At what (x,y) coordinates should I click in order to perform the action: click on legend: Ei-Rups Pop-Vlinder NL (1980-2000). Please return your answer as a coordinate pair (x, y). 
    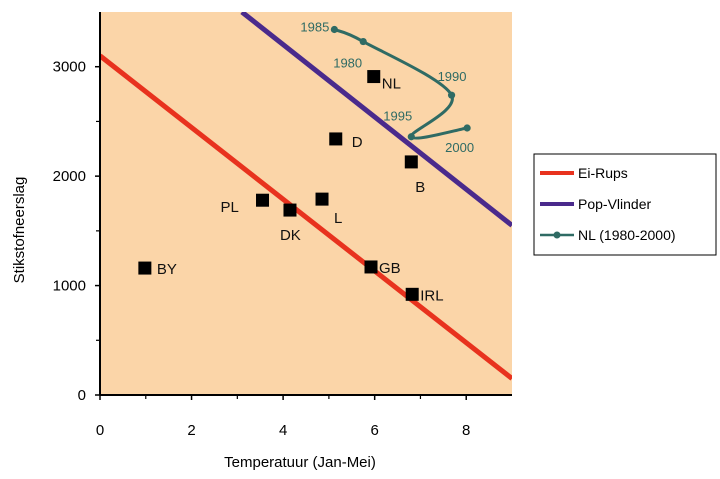
    Looking at the image, I should click on (625, 204).